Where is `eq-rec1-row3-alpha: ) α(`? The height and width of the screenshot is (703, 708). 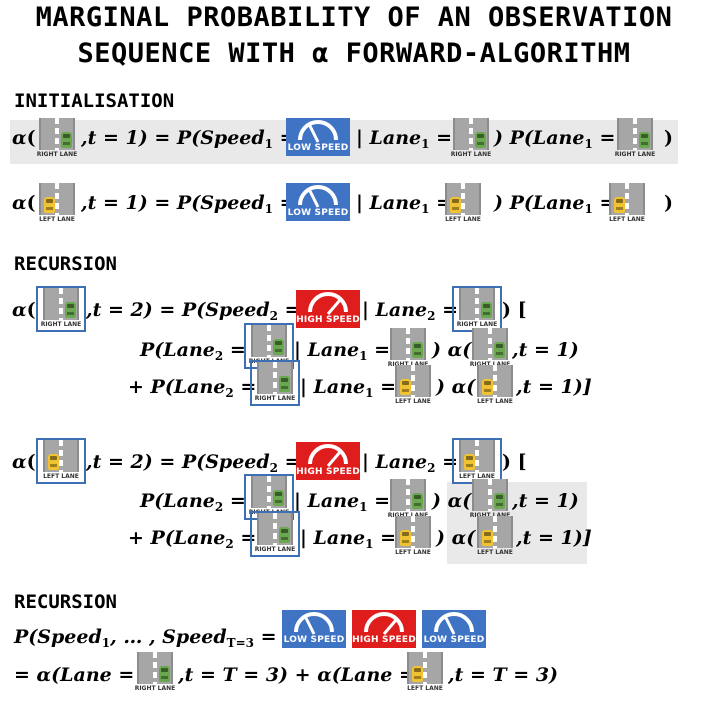 eq-rec1-row3-alpha: ) α( is located at coordinates (456, 387).